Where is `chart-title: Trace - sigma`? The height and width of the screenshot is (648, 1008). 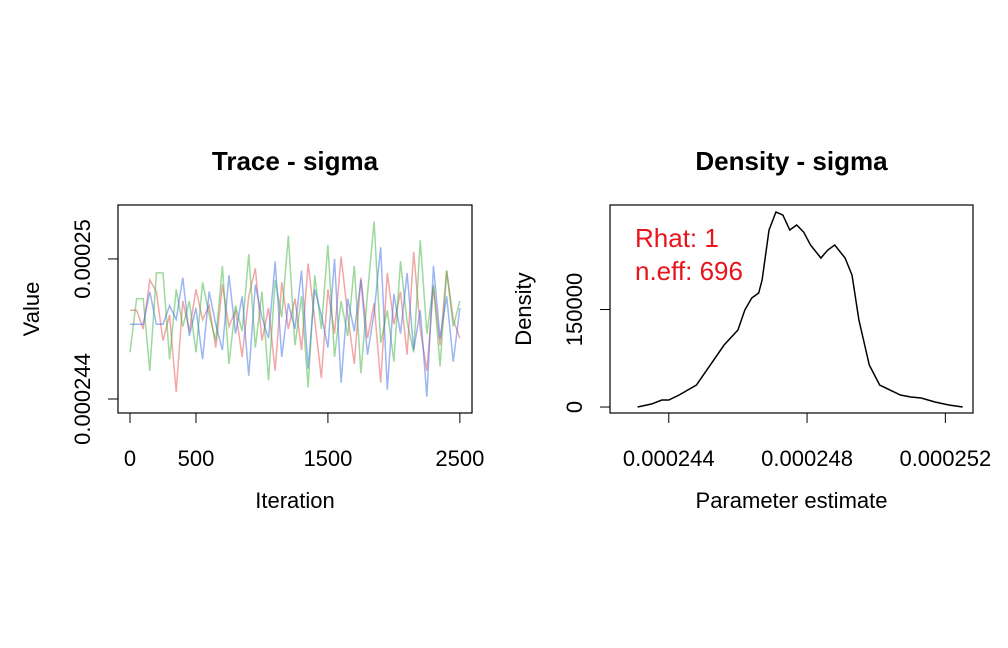
chart-title: Trace - sigma is located at coordinates (295, 161).